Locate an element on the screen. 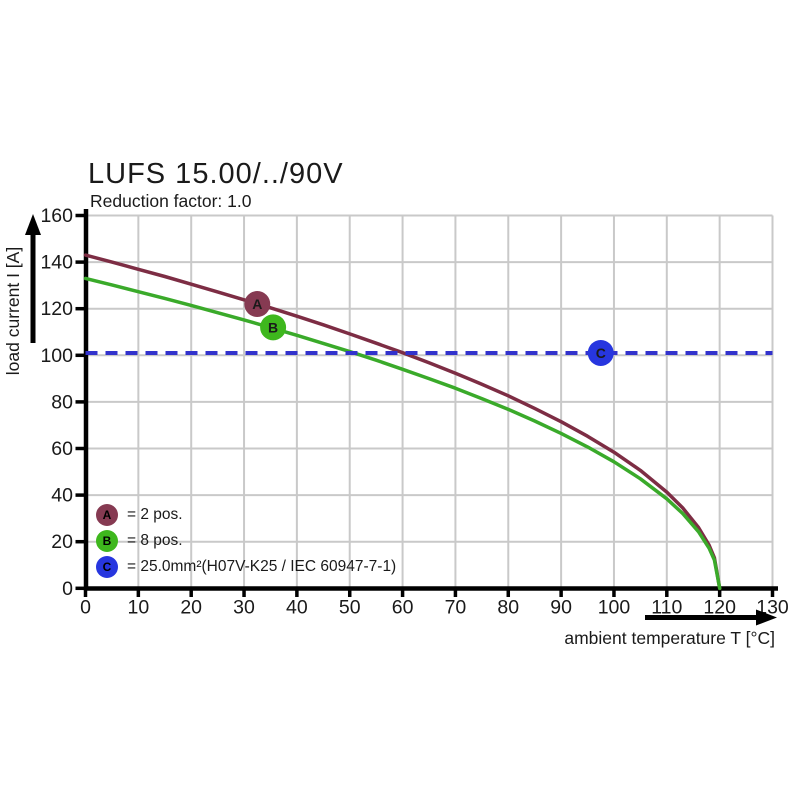 Image resolution: width=800 pixels, height=800 pixels. legend-row-a: A = 2 pos. is located at coordinates (246, 515).